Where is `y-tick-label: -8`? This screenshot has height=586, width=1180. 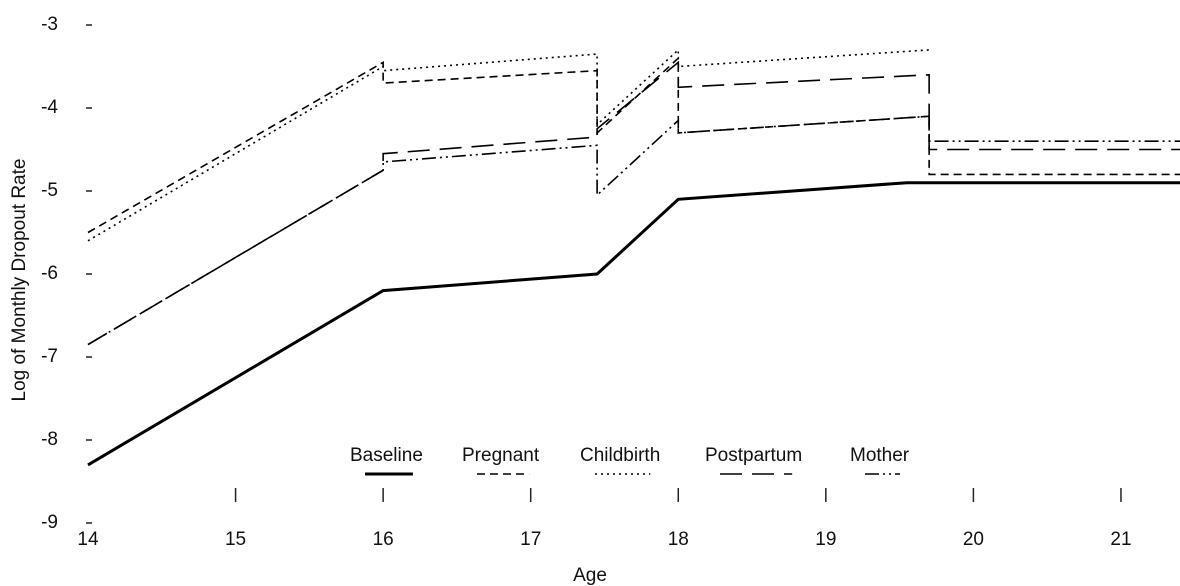
y-tick-label: -8 is located at coordinates (49, 439).